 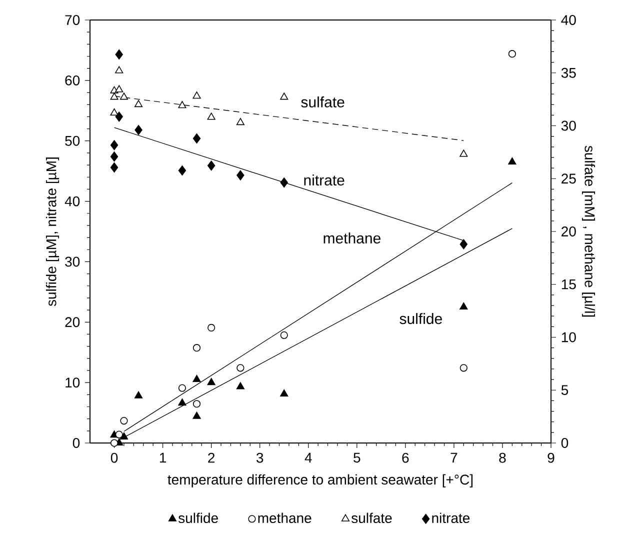 What do you see at coordinates (72, 141) in the screenshot?
I see `y-tick-label: 50` at bounding box center [72, 141].